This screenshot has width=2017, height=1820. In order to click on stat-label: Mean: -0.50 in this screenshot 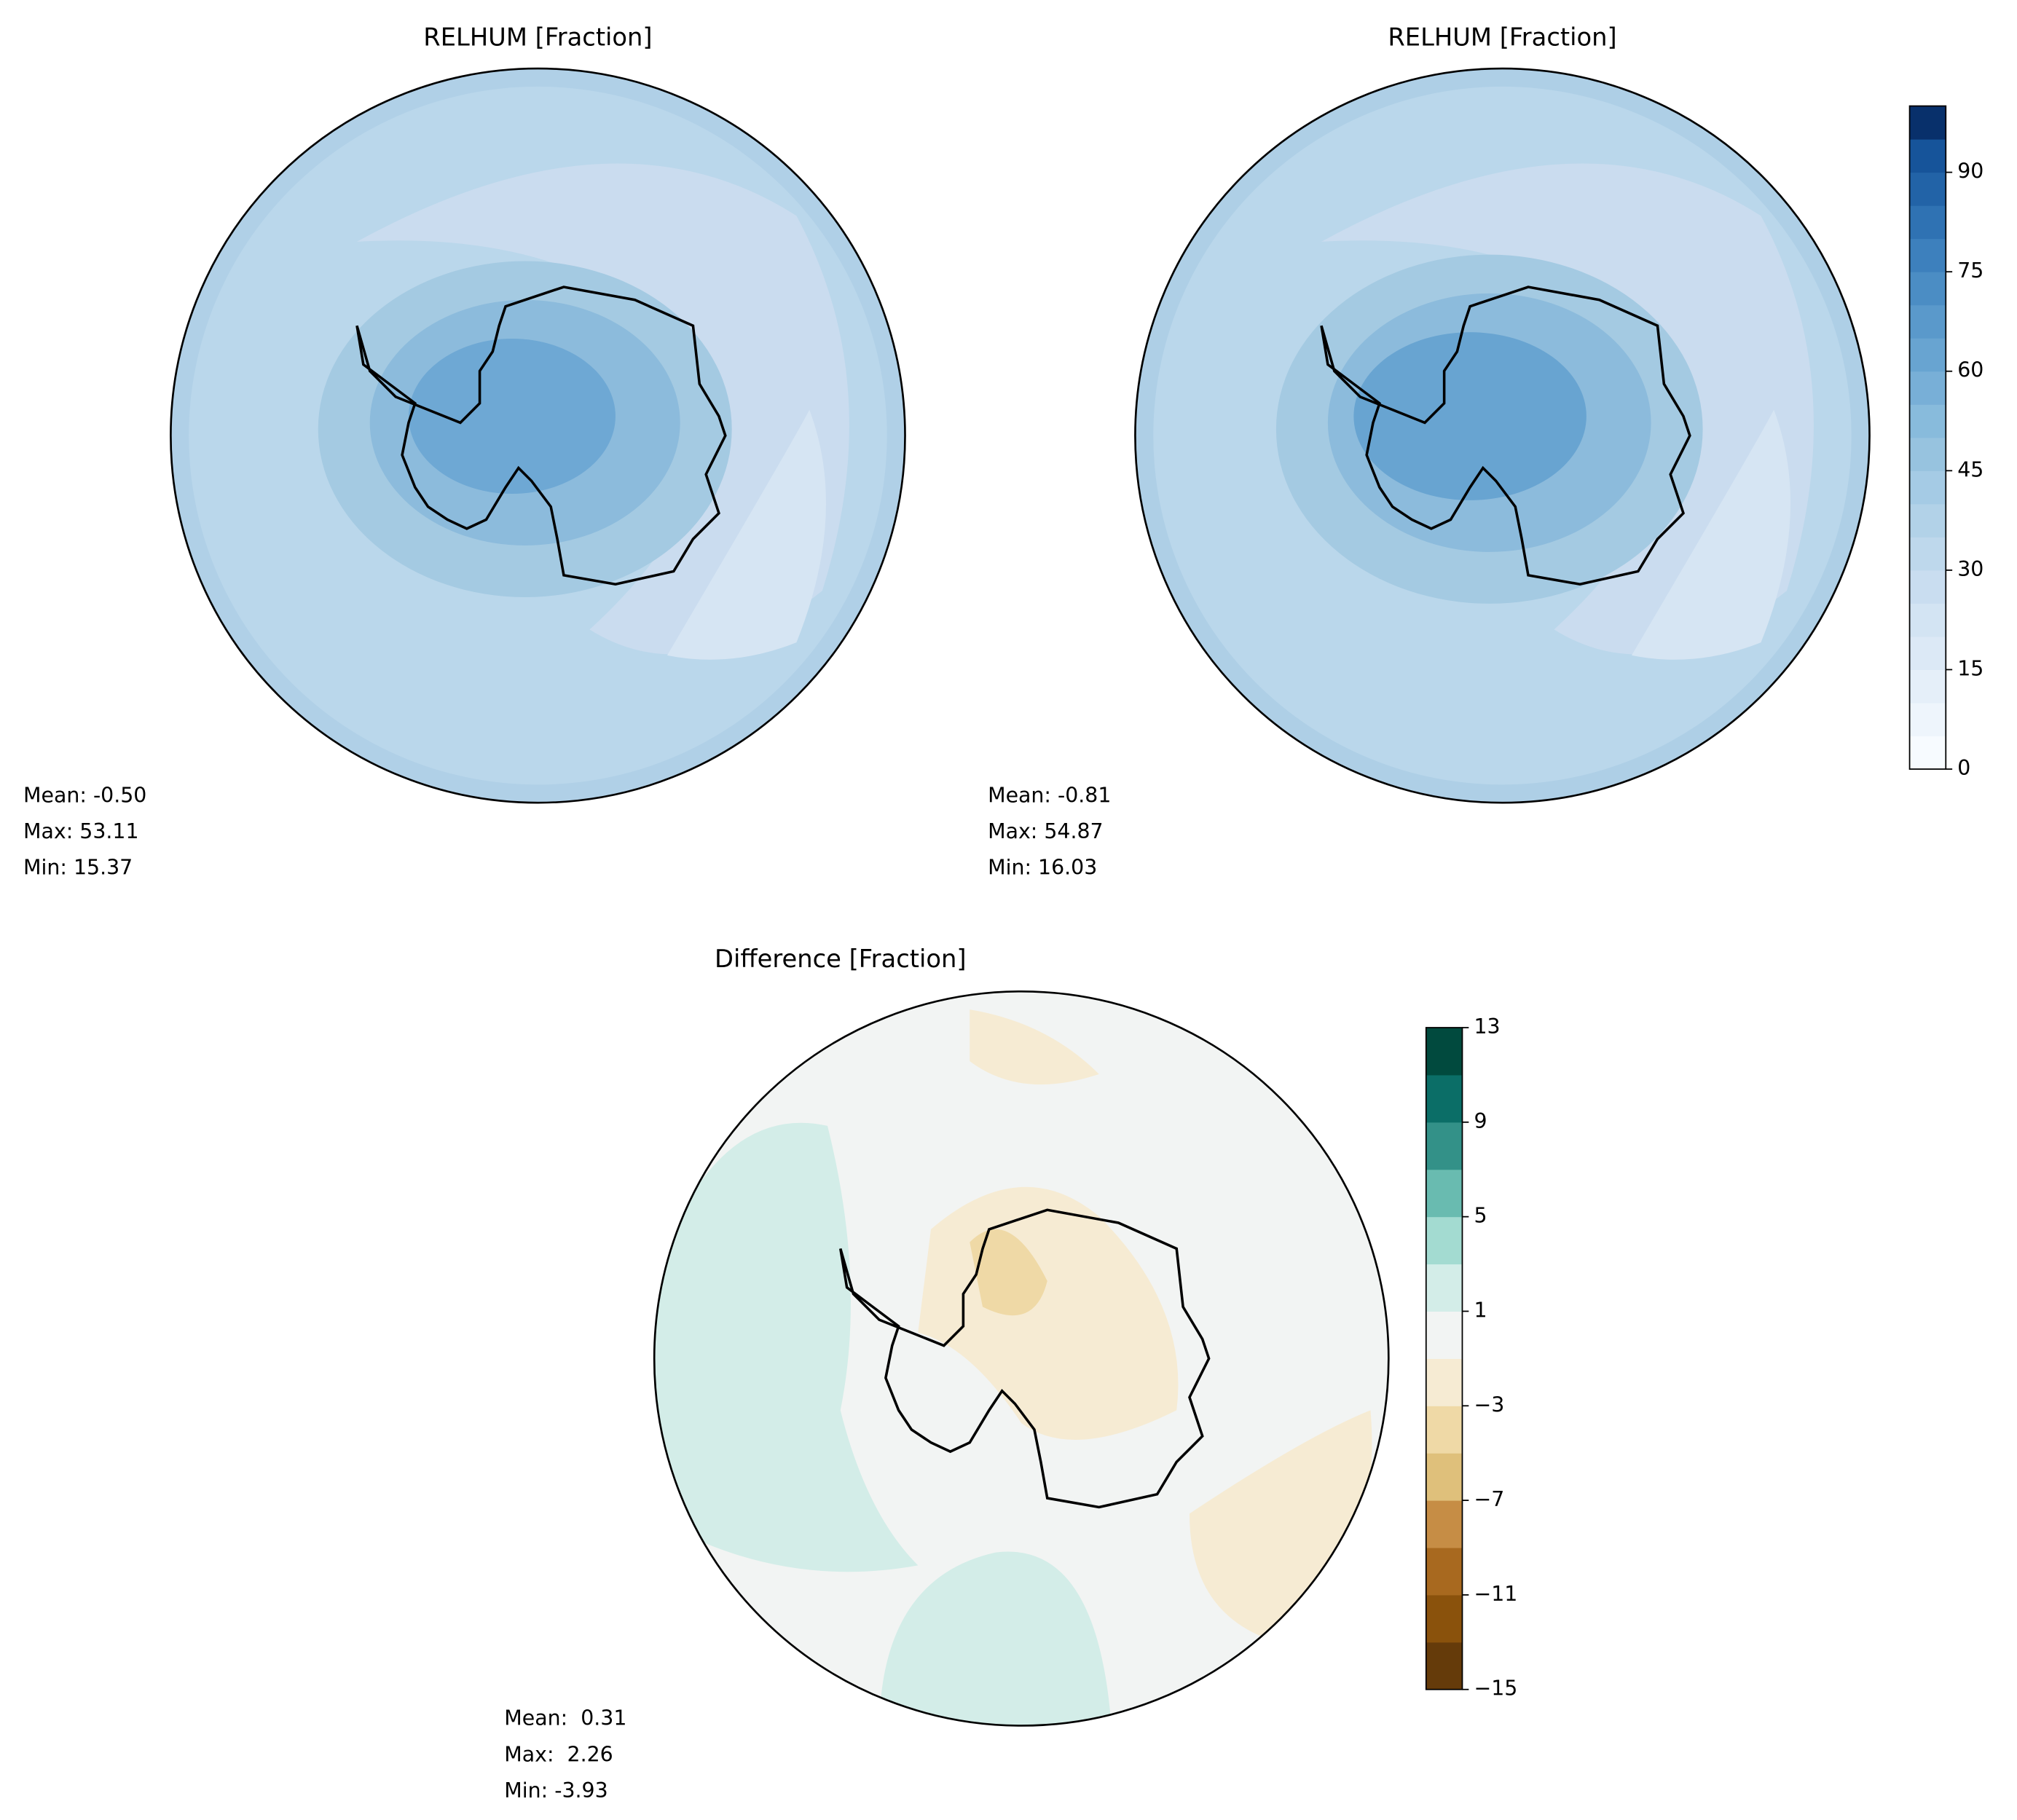, I will do `click(84, 795)`.